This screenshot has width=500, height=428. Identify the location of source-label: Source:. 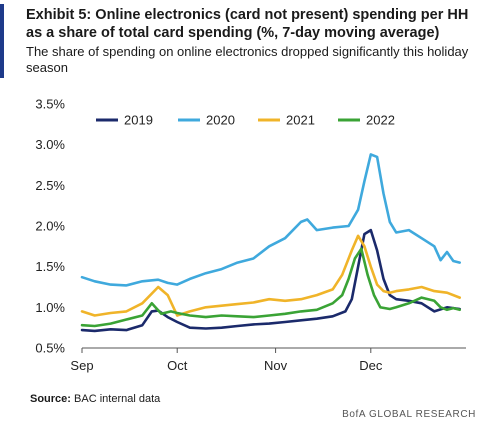
(50, 399).